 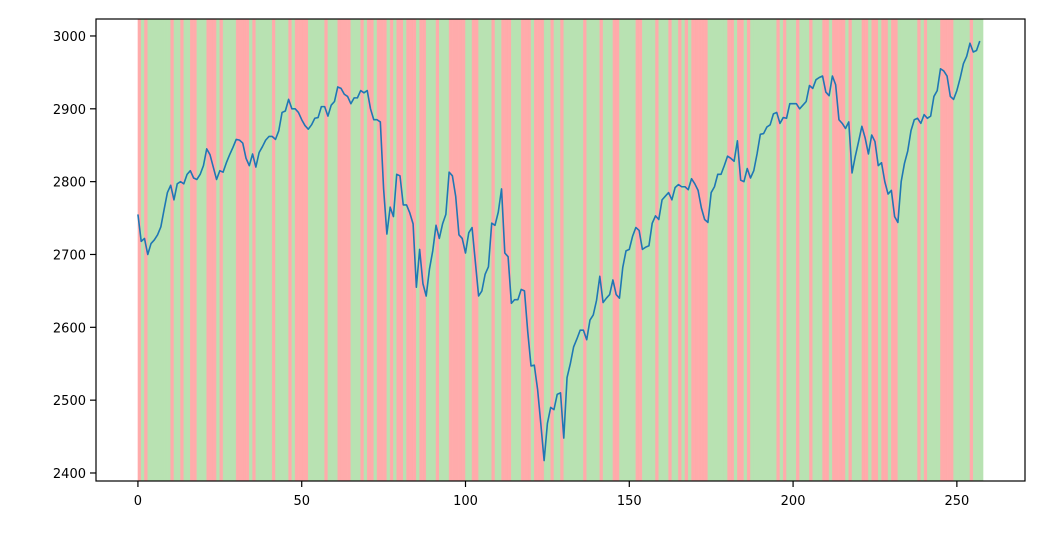 I want to click on x-tick-label: 150, so click(x=629, y=501).